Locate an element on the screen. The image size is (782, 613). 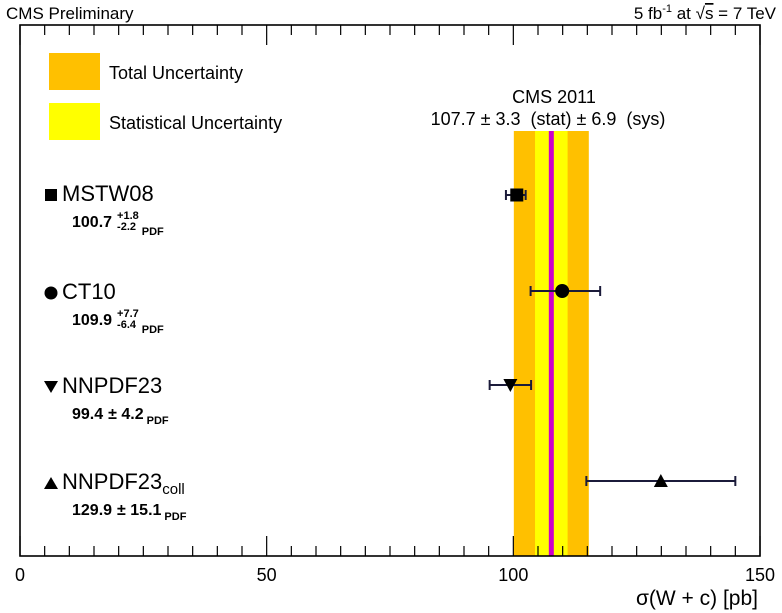
prediction-name: MSTW08 is located at coordinates (108, 193).